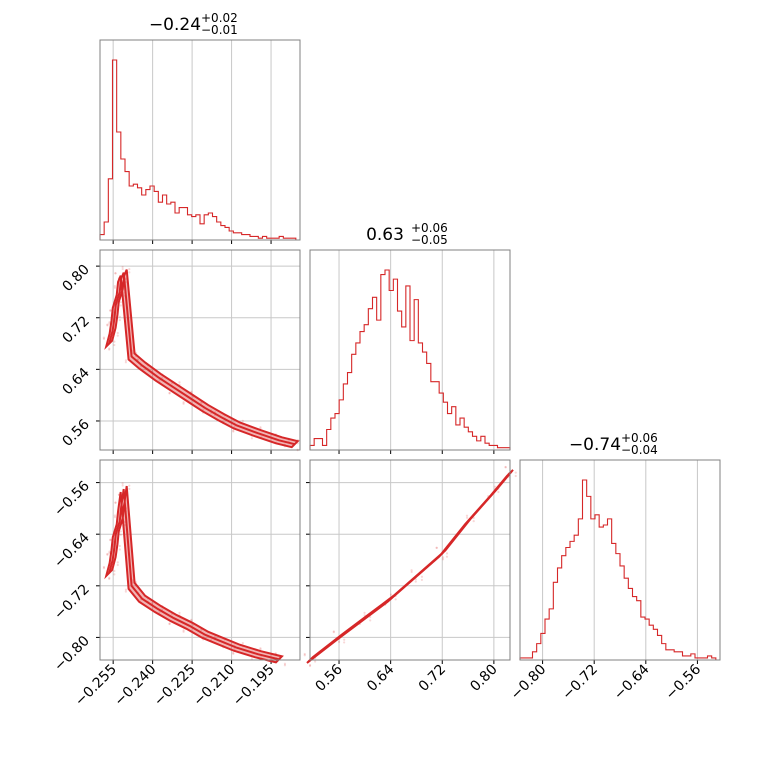 This screenshot has width=760, height=760. Describe the element at coordinates (75, 432) in the screenshot. I see `y-tick-label: 0.56` at that location.